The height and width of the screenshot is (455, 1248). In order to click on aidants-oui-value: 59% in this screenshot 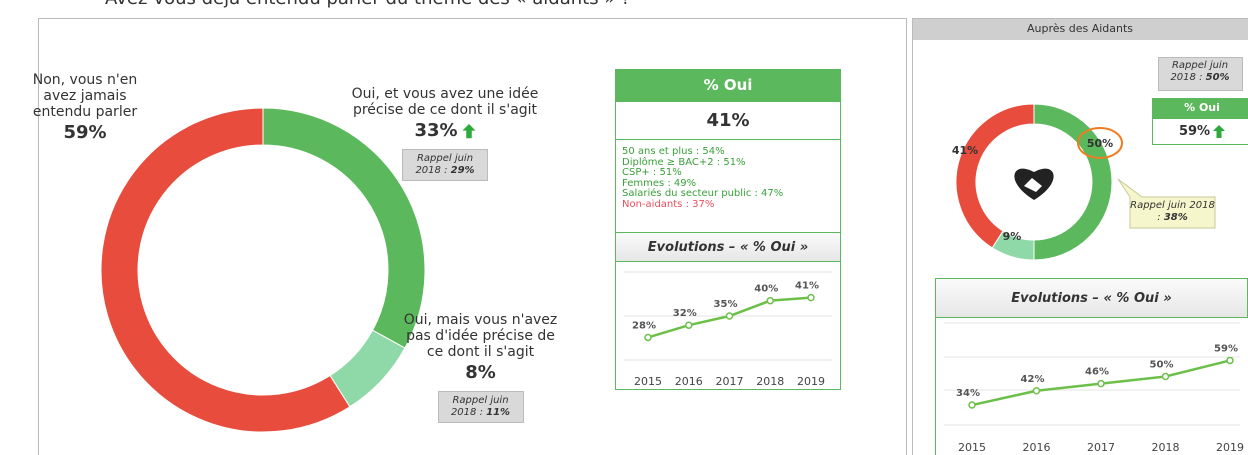, I will do `click(1194, 131)`.